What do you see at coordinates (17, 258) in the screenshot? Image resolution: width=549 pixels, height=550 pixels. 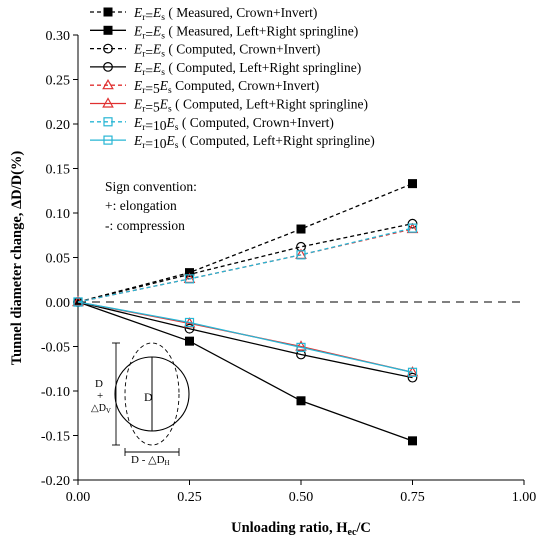 I see `y-axis-title: Tunnel diameter change, ΔD/D(%)` at bounding box center [17, 258].